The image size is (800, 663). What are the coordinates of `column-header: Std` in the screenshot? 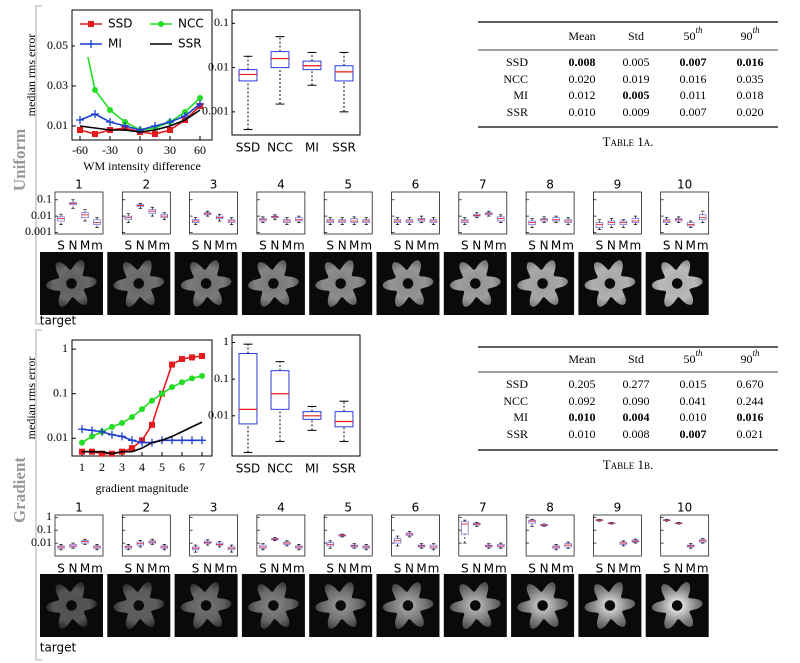 It's located at (636, 359).